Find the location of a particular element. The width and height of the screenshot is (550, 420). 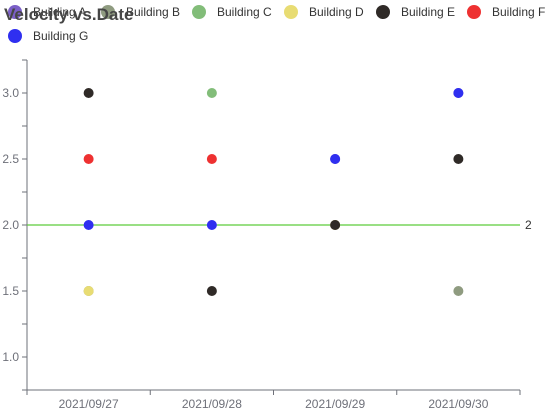

y-tick-label: 2.0 is located at coordinates (10, 225).